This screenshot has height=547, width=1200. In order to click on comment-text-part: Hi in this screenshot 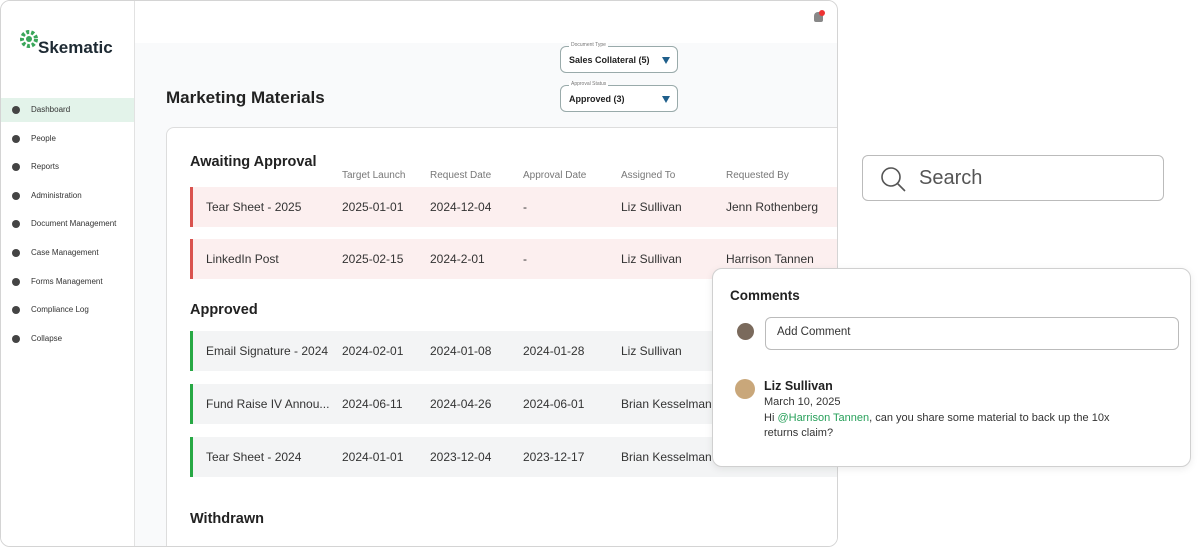, I will do `click(771, 418)`.